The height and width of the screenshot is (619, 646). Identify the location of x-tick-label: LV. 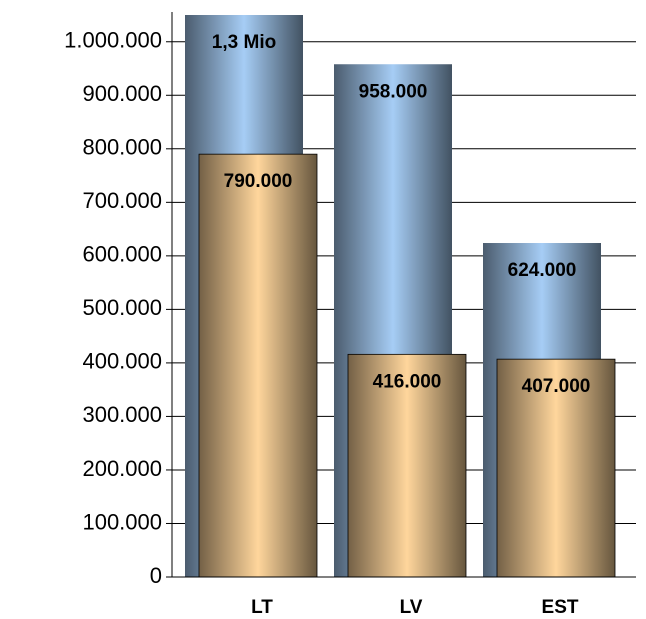
(411, 607).